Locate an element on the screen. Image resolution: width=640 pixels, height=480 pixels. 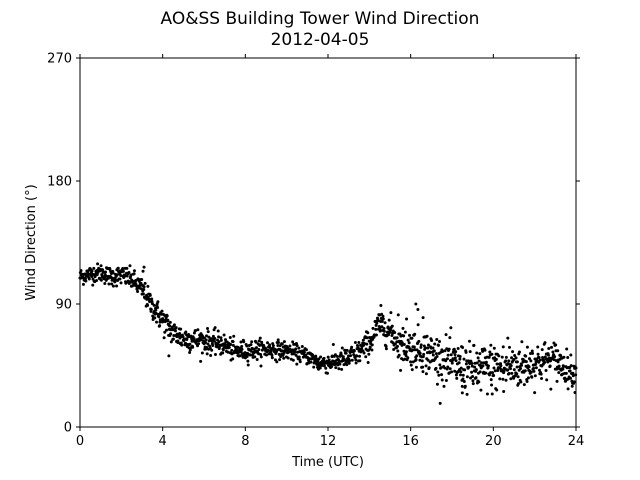
x-tick-label-3: 12 is located at coordinates (328, 441).